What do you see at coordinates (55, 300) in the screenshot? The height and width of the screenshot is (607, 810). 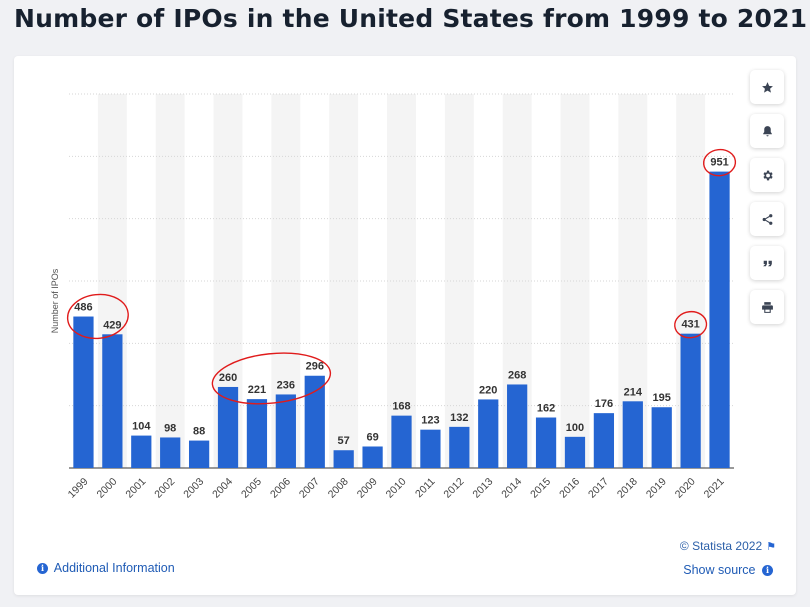 I see `y-axis-label: Number of IPOs` at bounding box center [55, 300].